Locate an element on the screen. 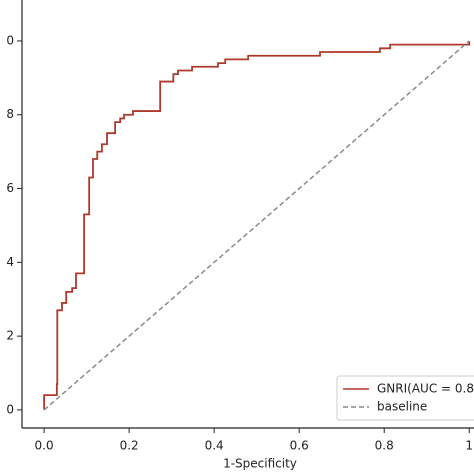 The height and width of the screenshot is (474, 474). x-axis-label: 1-Specificity is located at coordinates (260, 464).